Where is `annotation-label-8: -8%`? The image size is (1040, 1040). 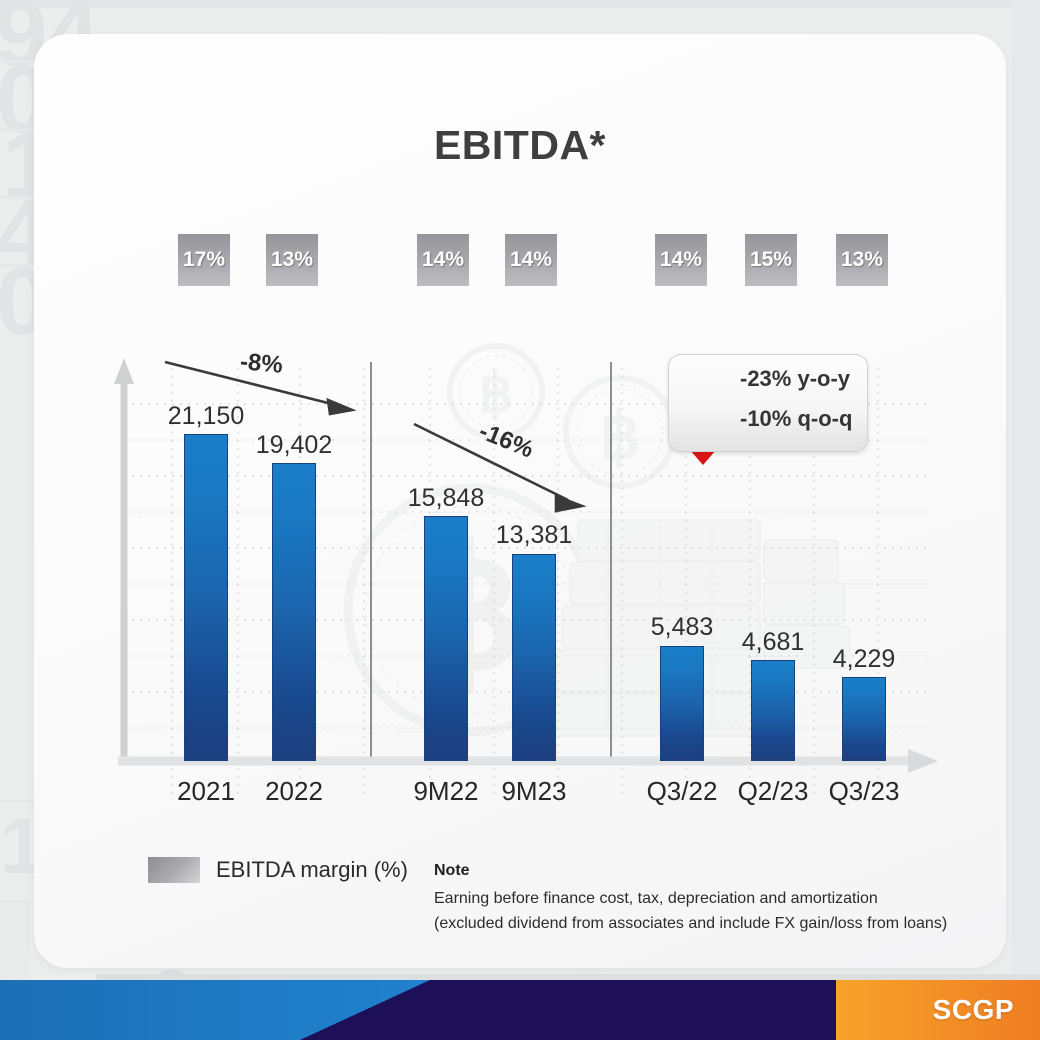
annotation-label-8: -8% is located at coordinates (261, 363).